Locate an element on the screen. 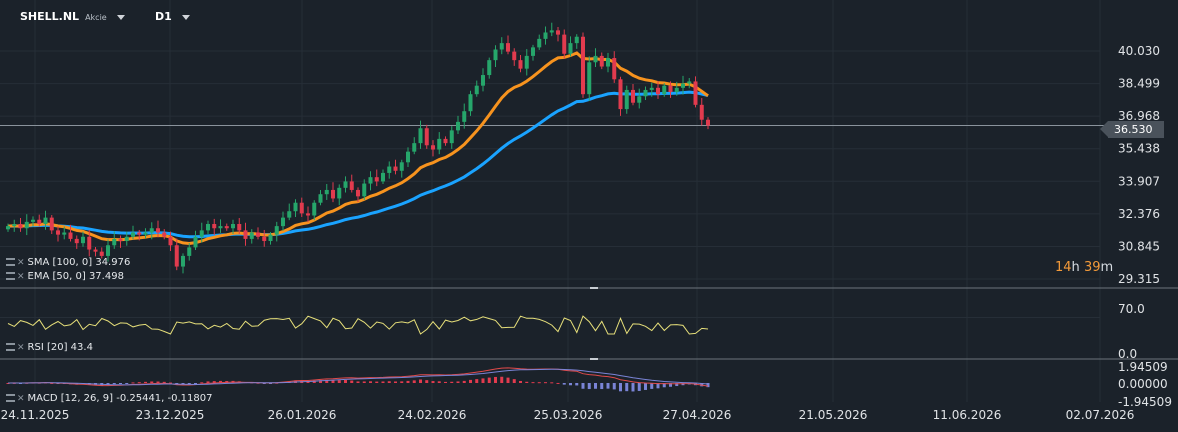 The image size is (1178, 432). rsi-tick-label: 70.0 is located at coordinates (1131, 309).